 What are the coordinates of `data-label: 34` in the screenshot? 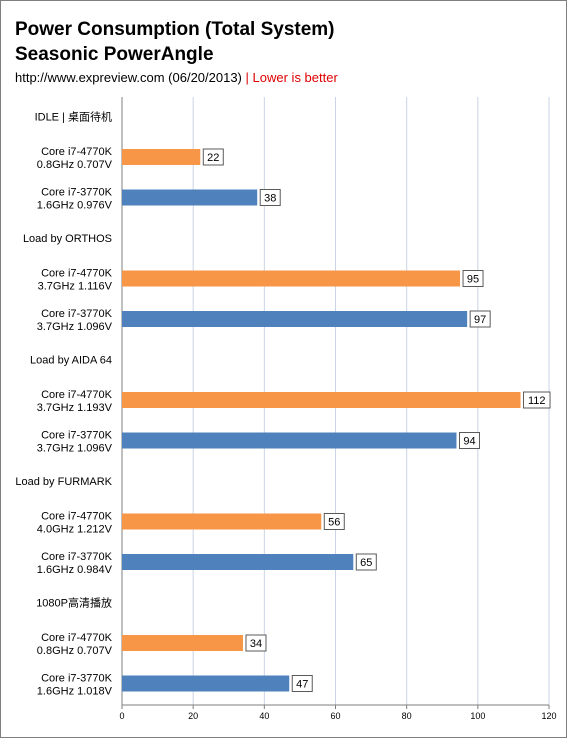 It's located at (256, 644).